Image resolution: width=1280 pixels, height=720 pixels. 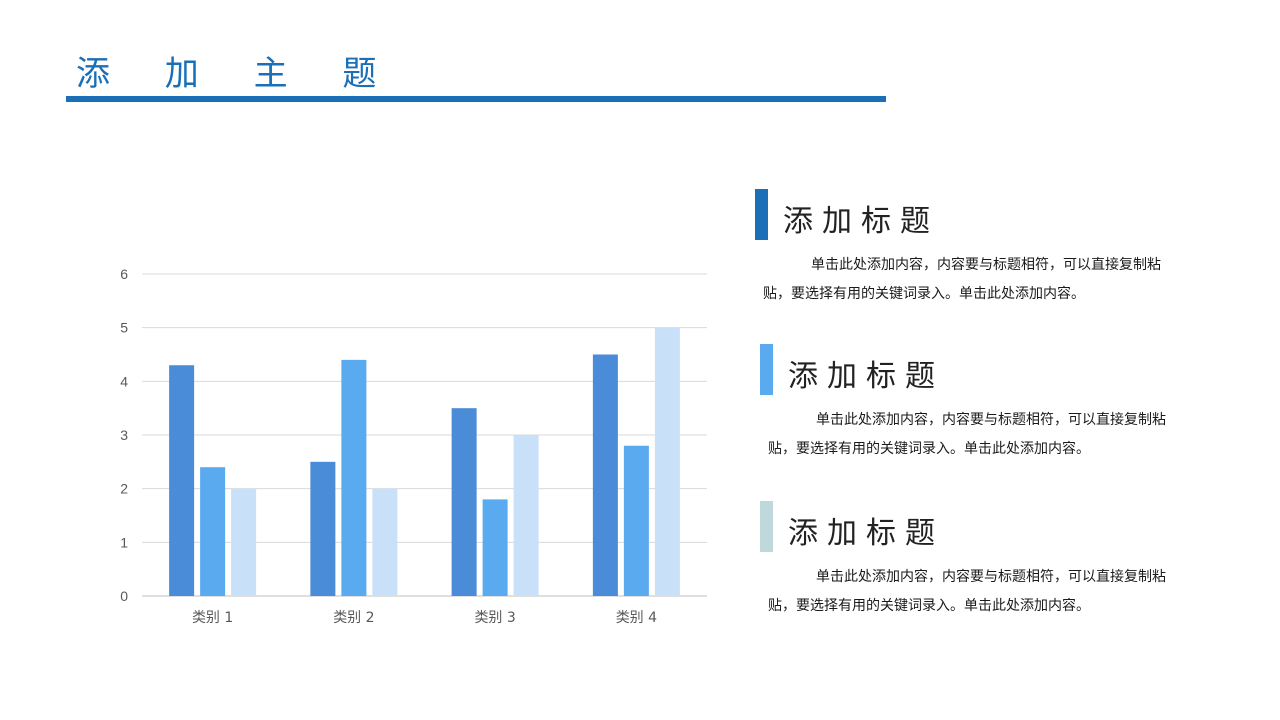 I want to click on x-tick-label: 类别 1, so click(x=212, y=618).